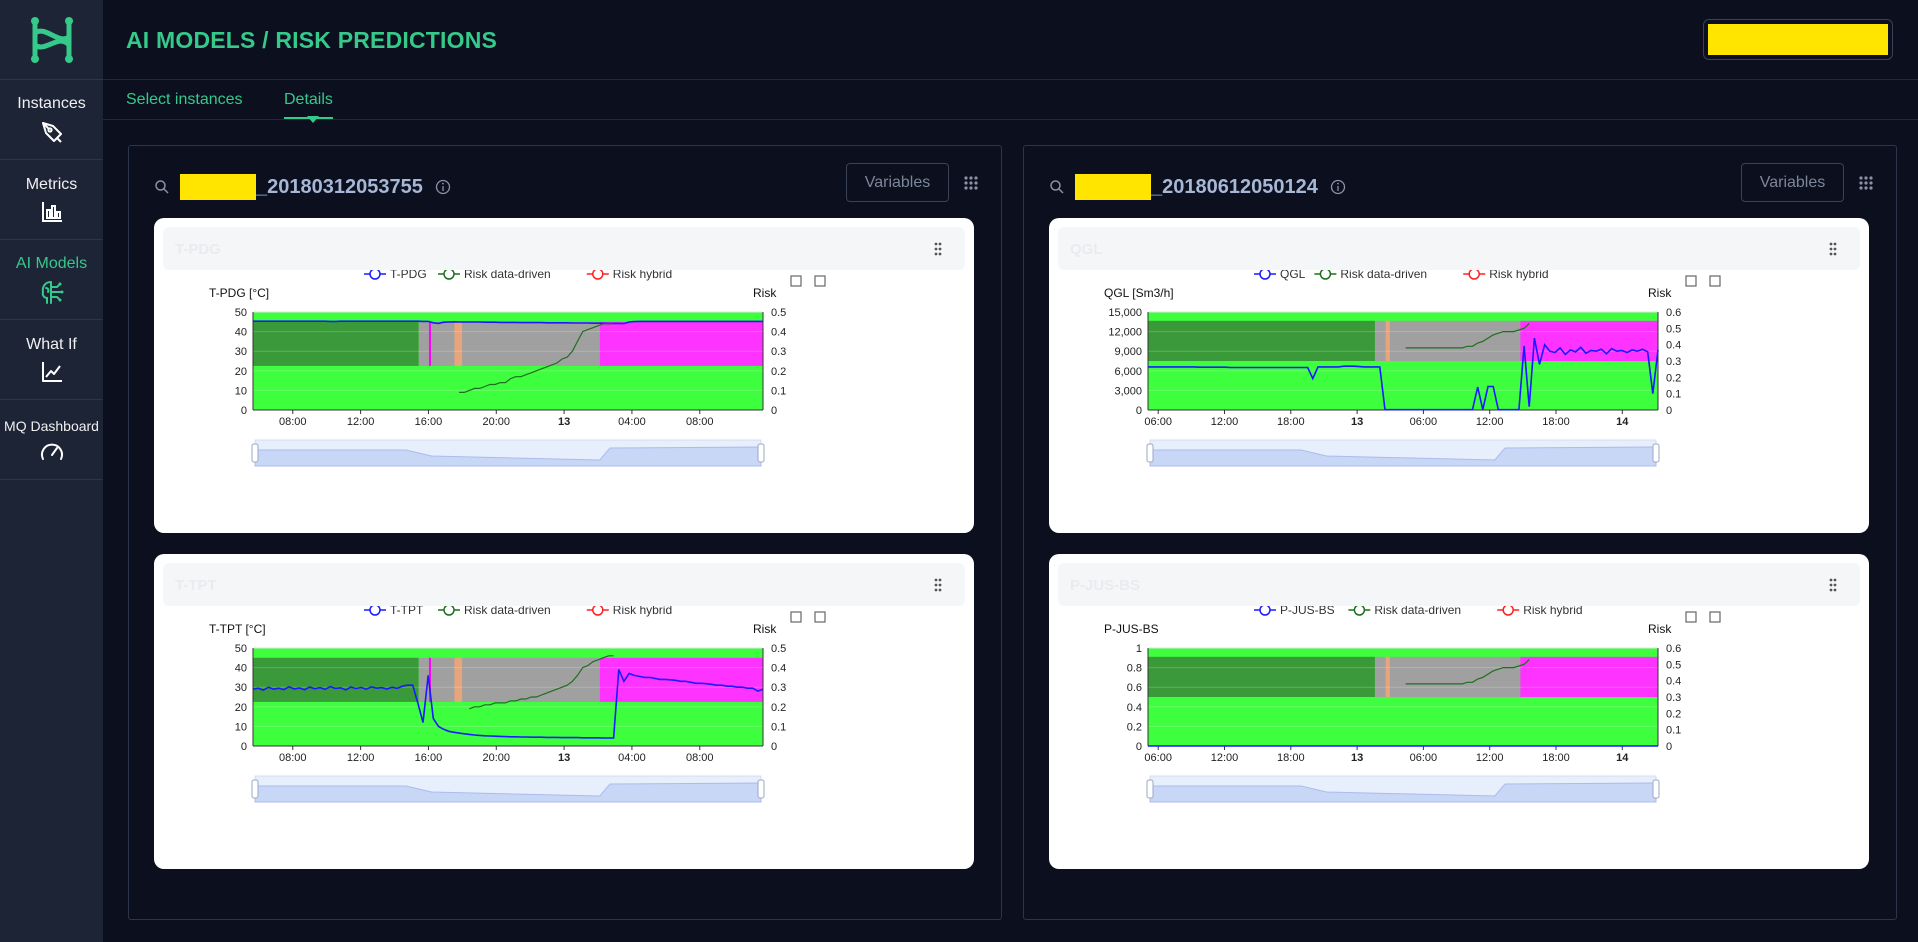 This screenshot has width=1918, height=942. What do you see at coordinates (239, 293) in the screenshot?
I see `y-axis-label: T-PDG [°C]` at bounding box center [239, 293].